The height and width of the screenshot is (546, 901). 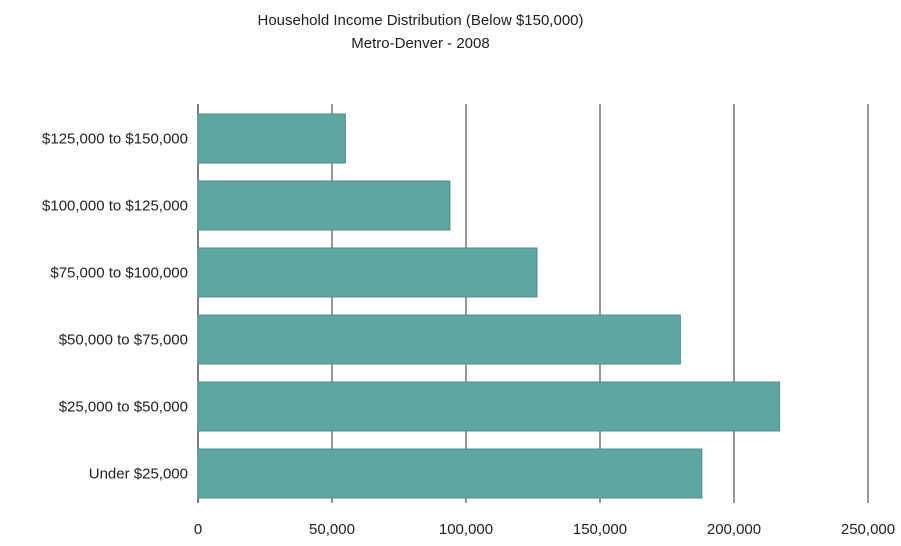 What do you see at coordinates (466, 529) in the screenshot?
I see `x-tick-label: 100,000` at bounding box center [466, 529].